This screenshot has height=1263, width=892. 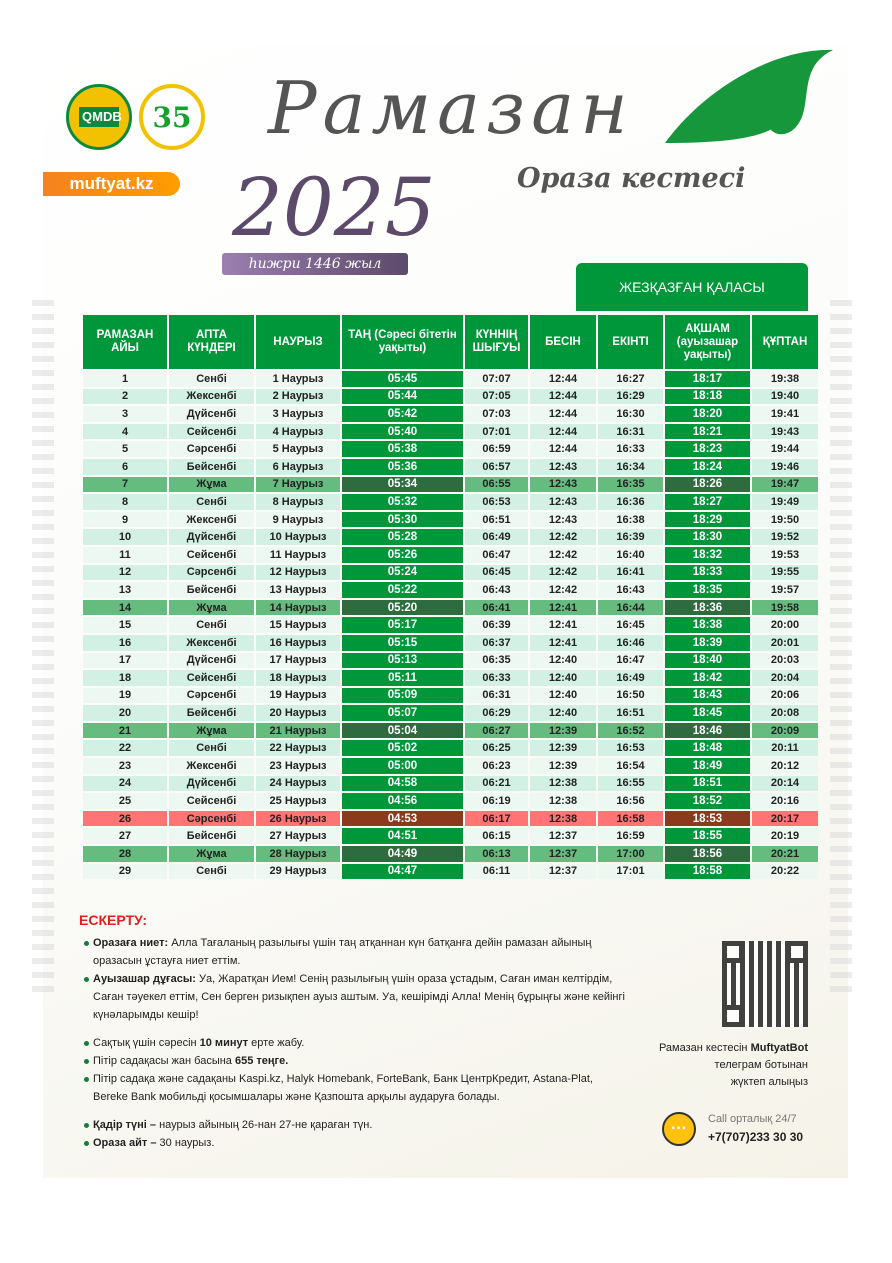 I want to click on tan-time-cell: 05:09, so click(x=402, y=695).